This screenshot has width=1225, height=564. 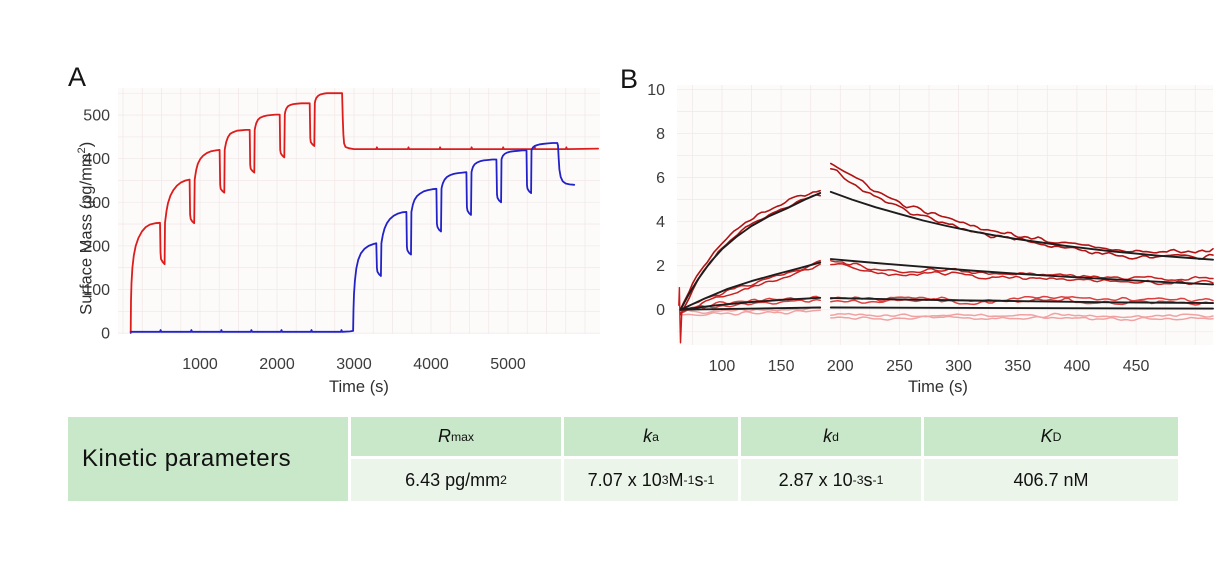 I want to click on y-tick-label: 300, so click(x=96, y=203).